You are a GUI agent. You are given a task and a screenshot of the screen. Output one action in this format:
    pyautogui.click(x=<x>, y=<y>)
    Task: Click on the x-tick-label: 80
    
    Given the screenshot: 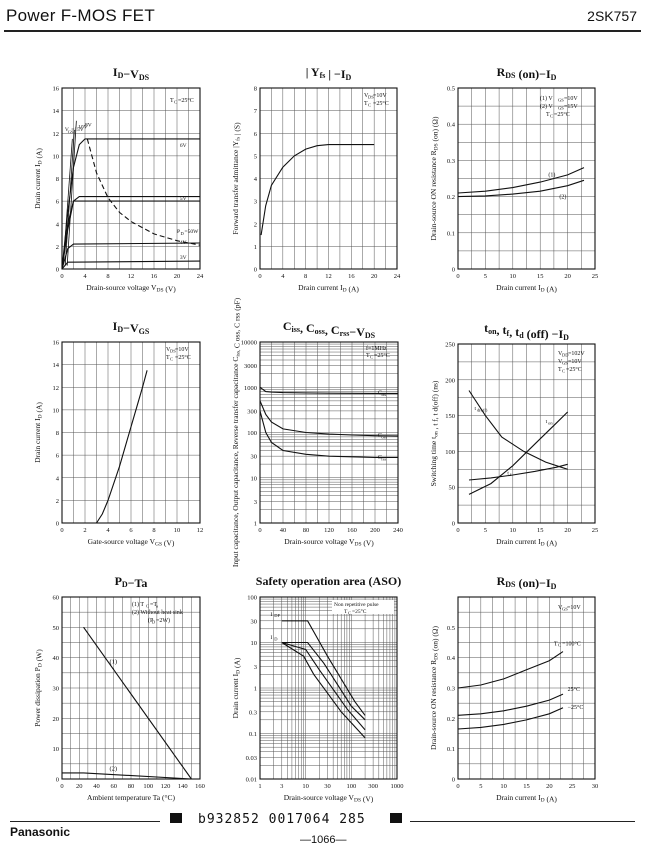 What is the action you would take?
    pyautogui.click(x=131, y=786)
    